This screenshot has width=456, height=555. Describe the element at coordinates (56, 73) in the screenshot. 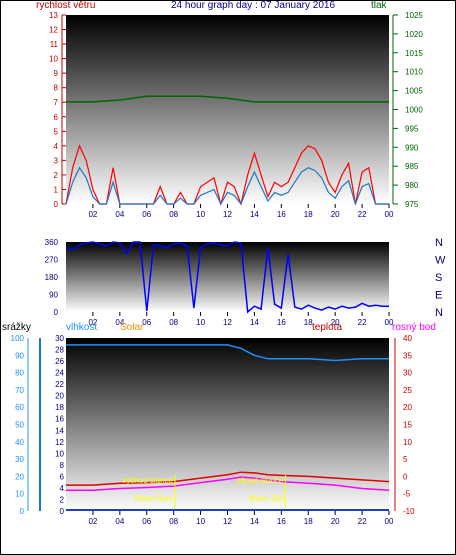

I see `wind-y-tick-label: 9` at that location.